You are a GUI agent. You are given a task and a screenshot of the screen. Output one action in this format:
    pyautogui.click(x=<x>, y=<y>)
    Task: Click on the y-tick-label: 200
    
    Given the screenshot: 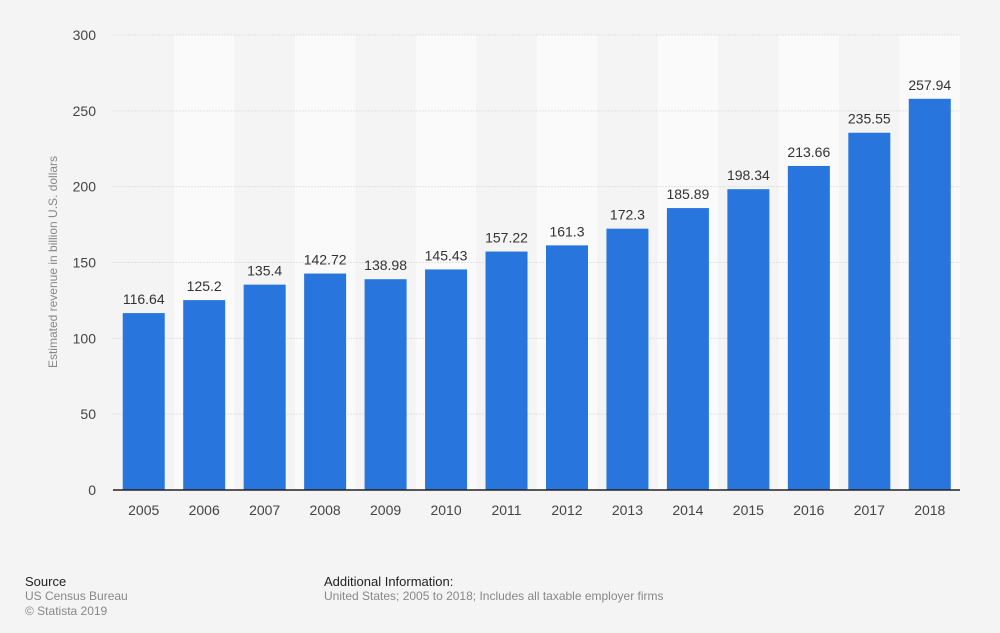 What is the action you would take?
    pyautogui.click(x=85, y=187)
    